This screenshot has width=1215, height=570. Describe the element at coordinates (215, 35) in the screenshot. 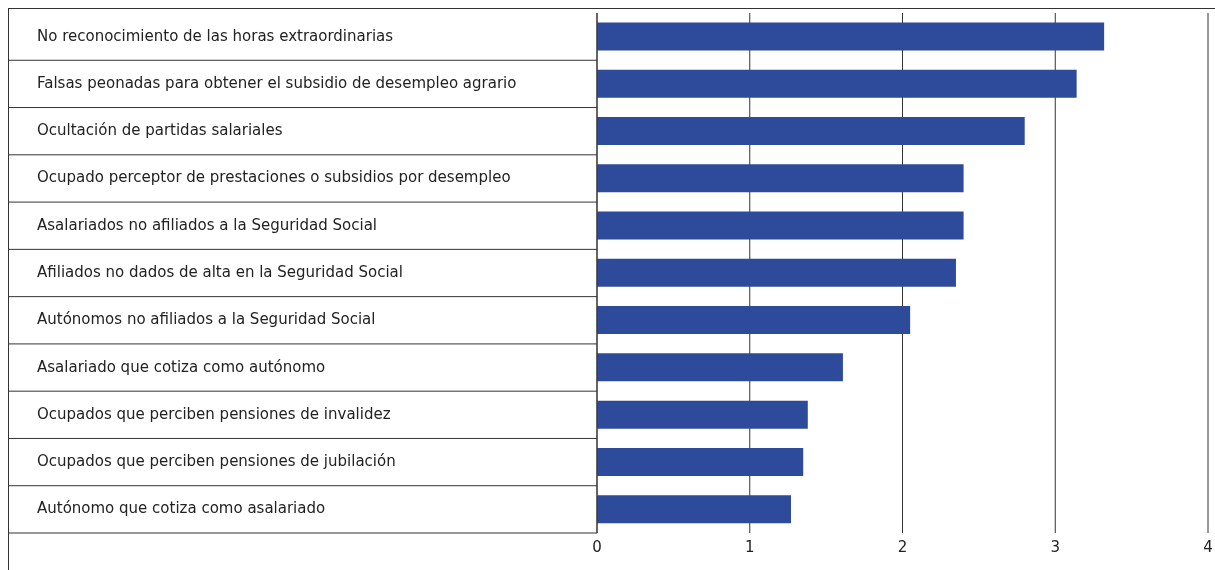

I see `y-tick-label: No reconocimiento de las horas extraordinarias` at that location.